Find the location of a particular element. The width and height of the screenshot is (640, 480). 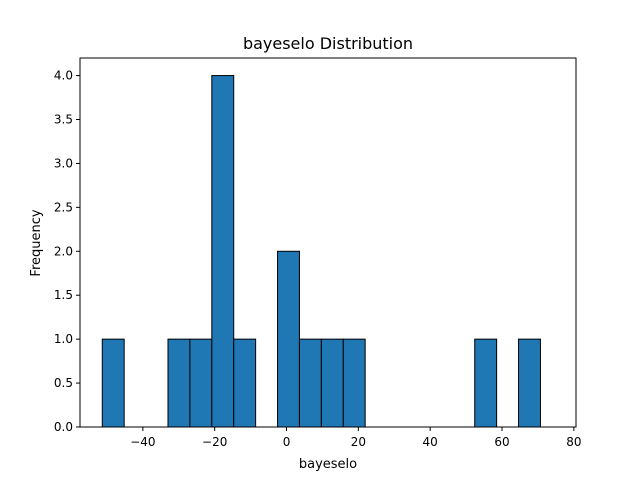

chart-title: bayeselo Distribution is located at coordinates (328, 43).